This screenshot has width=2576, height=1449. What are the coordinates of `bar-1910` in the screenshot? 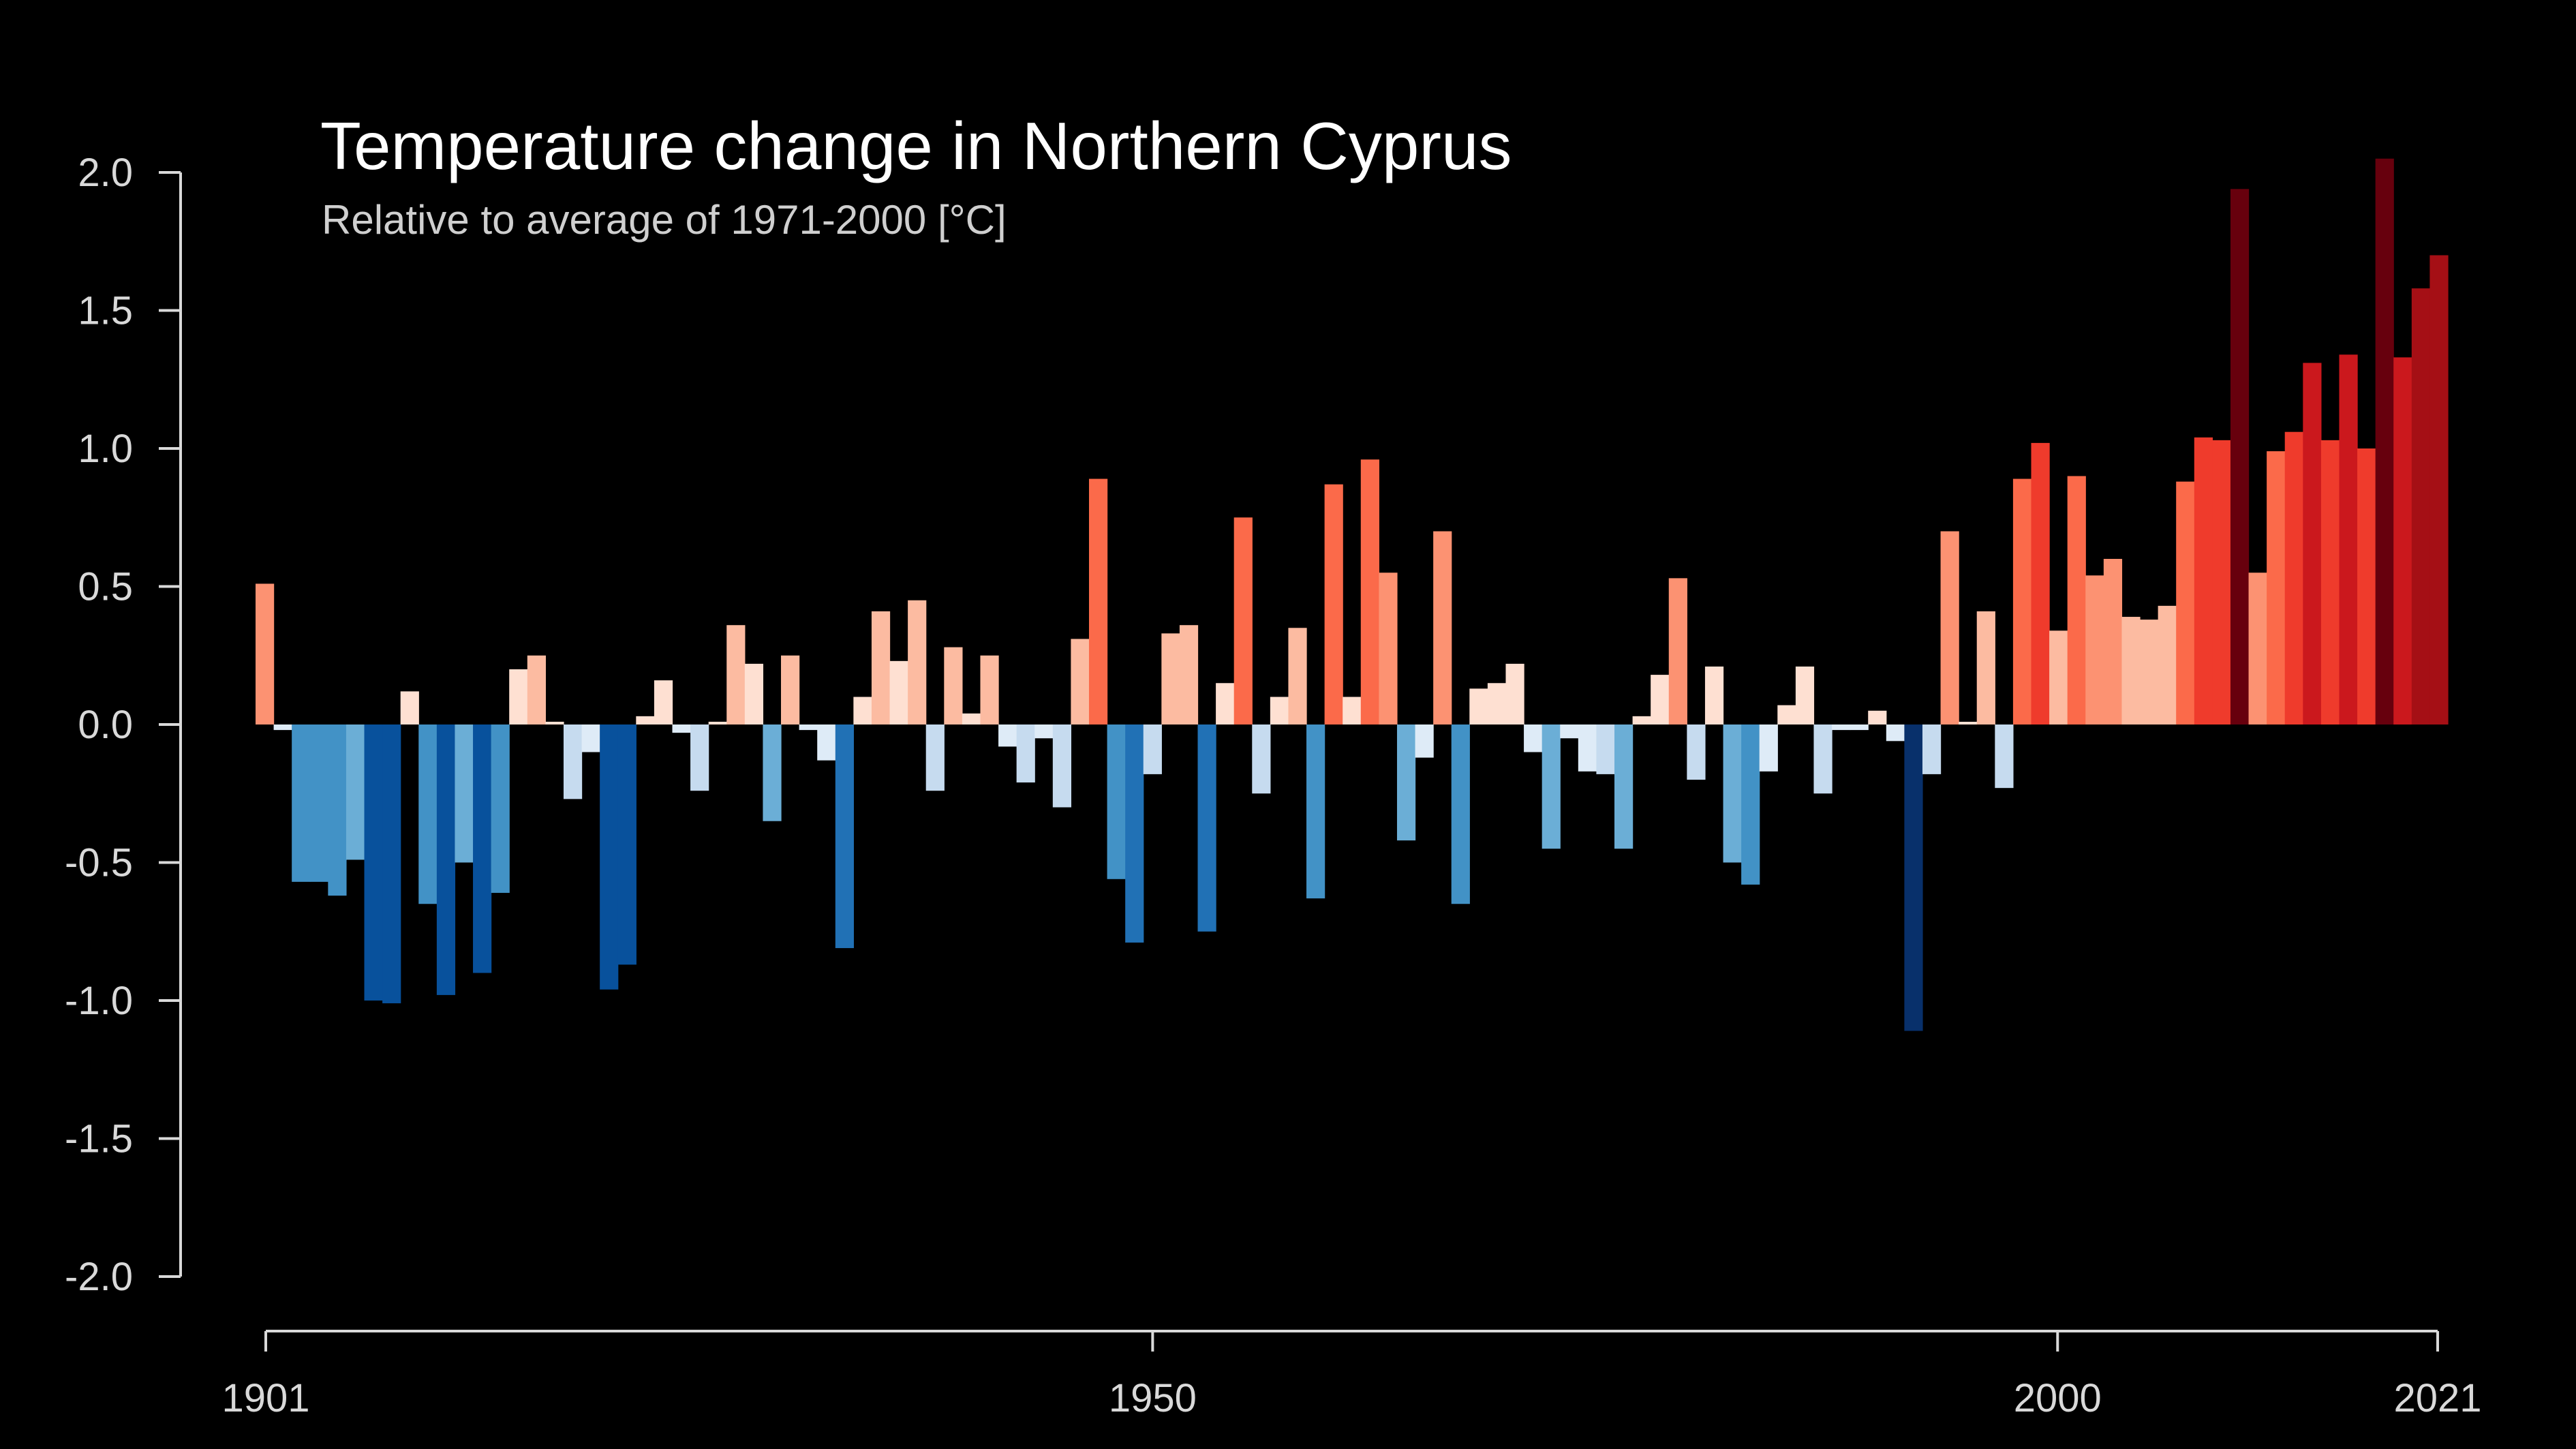 It's located at (428, 814).